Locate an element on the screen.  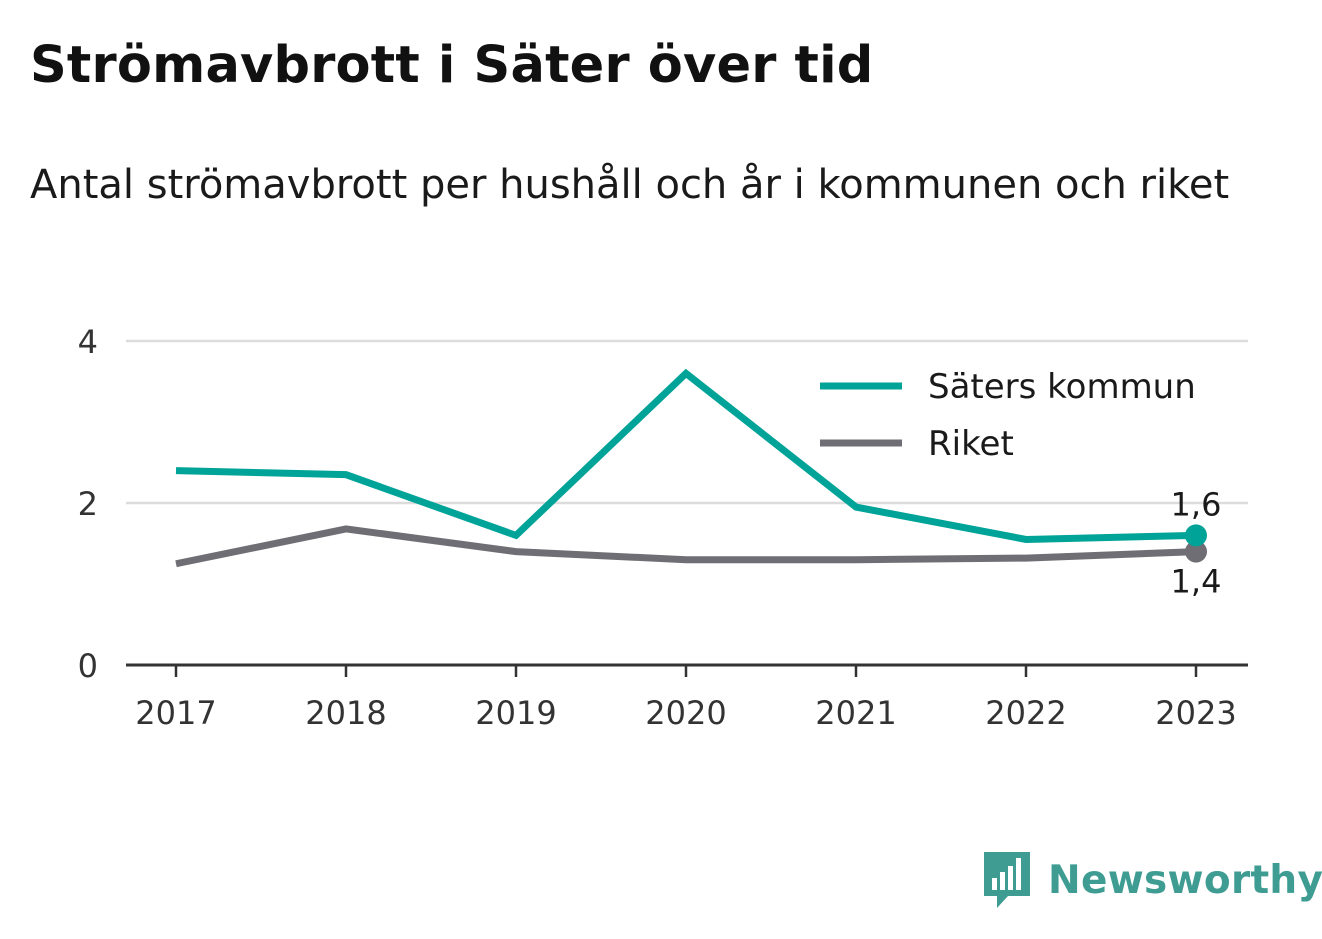
data-labels: 1,6 1,4 is located at coordinates (1196, 542).